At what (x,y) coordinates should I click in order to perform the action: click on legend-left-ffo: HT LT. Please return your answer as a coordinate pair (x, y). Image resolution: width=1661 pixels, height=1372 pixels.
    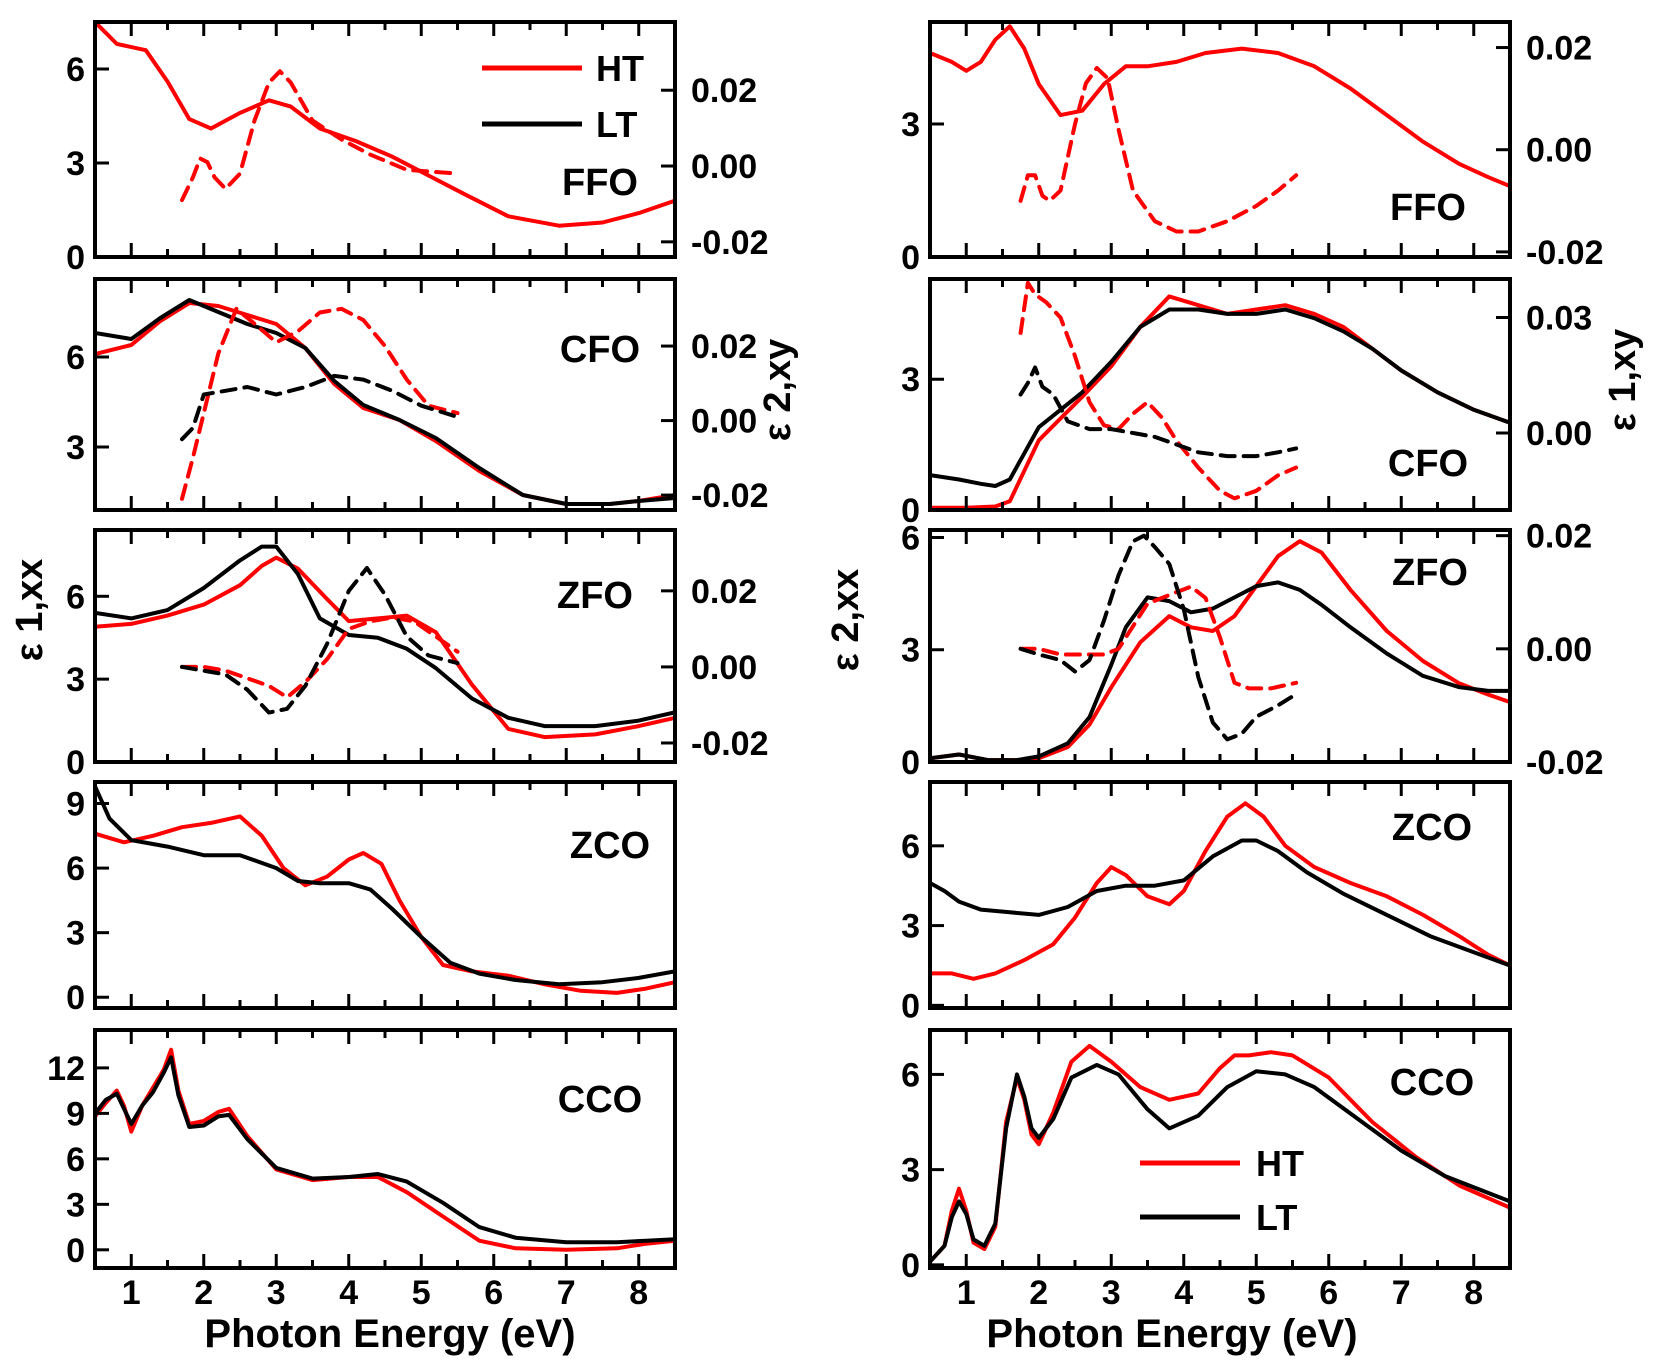
    Looking at the image, I should click on (563, 96).